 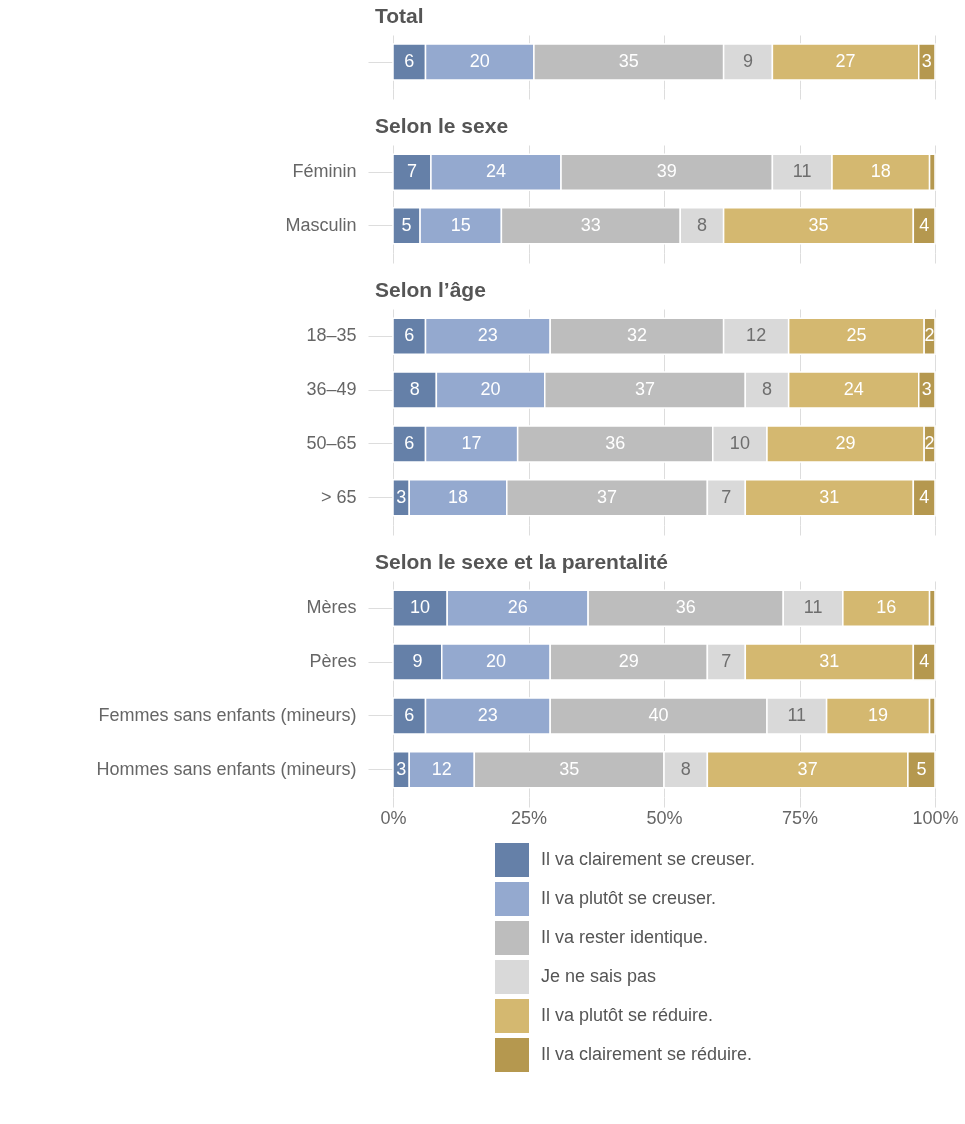 What do you see at coordinates (664, 817) in the screenshot?
I see `x-tick-label: 50%` at bounding box center [664, 817].